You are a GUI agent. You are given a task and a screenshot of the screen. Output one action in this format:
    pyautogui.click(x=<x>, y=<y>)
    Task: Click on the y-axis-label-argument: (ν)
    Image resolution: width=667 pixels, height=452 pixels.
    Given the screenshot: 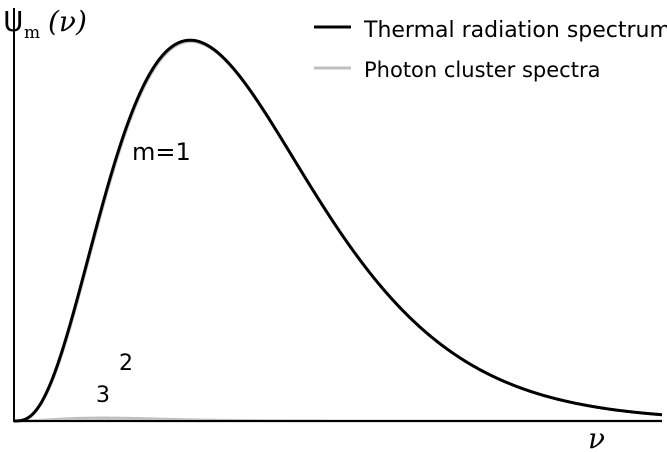 What is the action you would take?
    pyautogui.click(x=67, y=21)
    